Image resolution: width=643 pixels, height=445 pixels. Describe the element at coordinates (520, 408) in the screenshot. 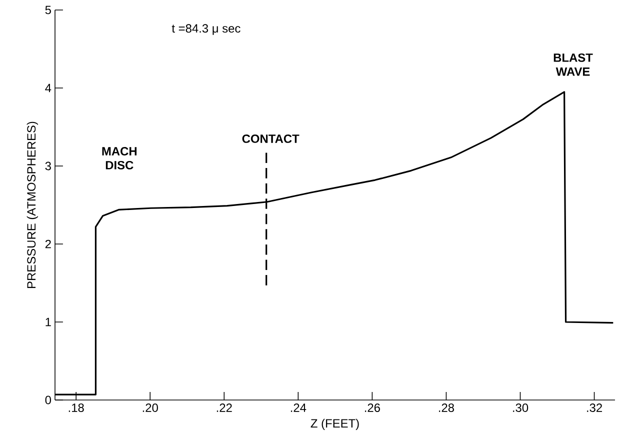

I see `x-tick-label: .30` at that location.